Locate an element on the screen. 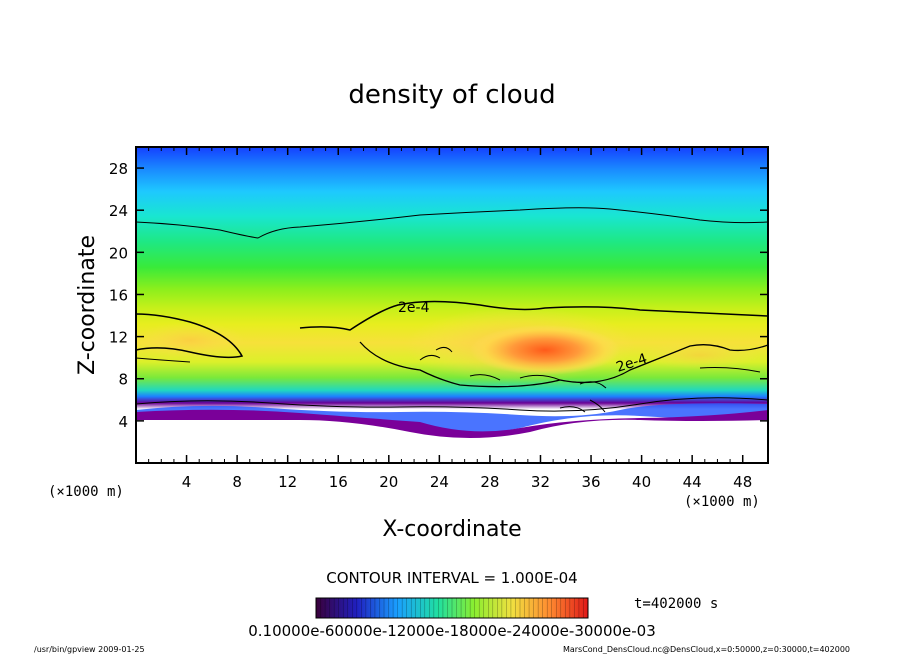  time-label: t=402000 s is located at coordinates (676, 604).